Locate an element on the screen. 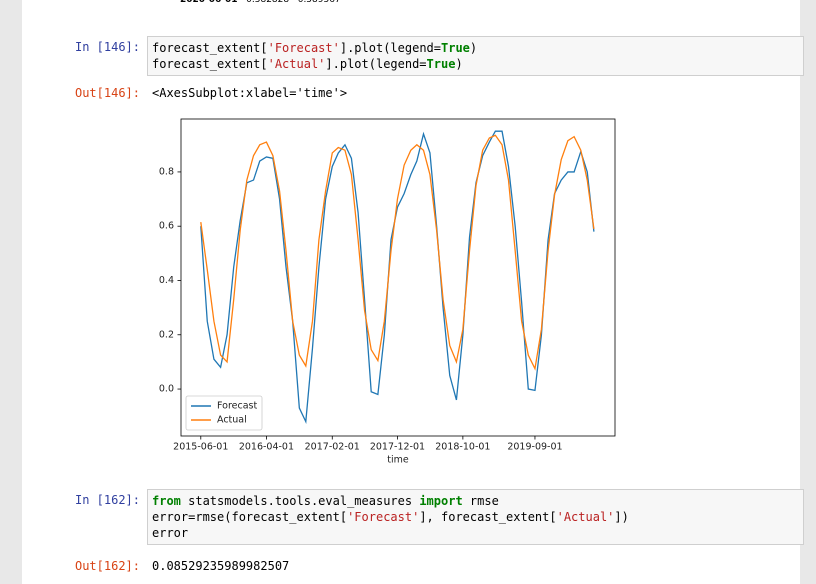 This screenshot has height=584, width=816. output-prompt: Out[162]: is located at coordinates (107, 566).